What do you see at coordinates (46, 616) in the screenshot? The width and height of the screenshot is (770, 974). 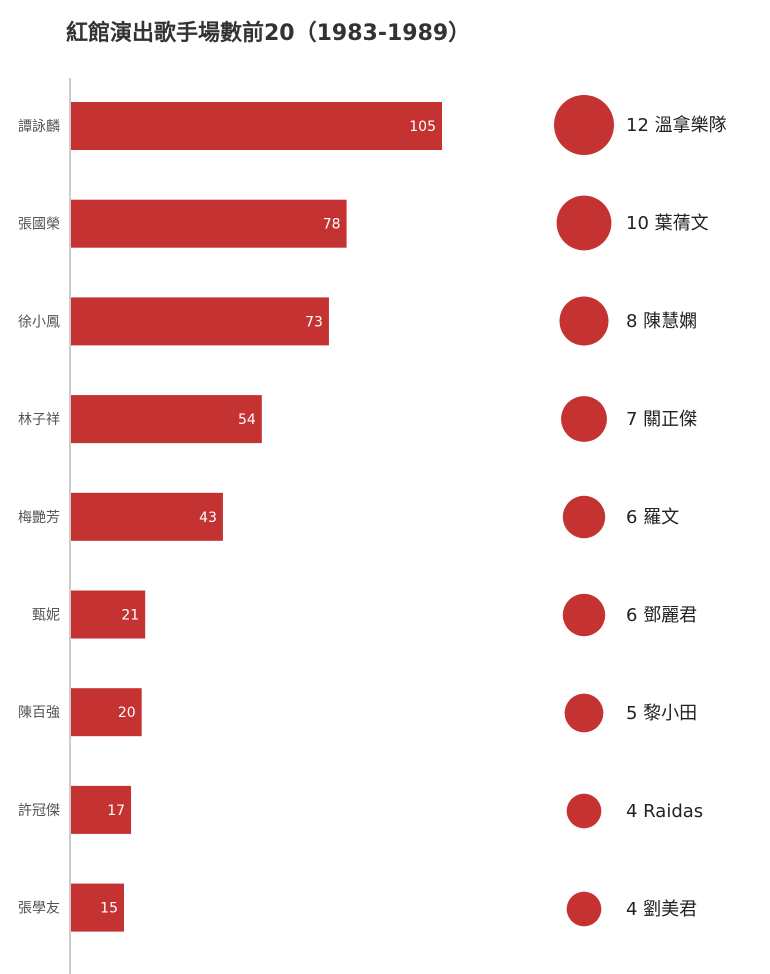 I see `category-label: 甄妮` at bounding box center [46, 616].